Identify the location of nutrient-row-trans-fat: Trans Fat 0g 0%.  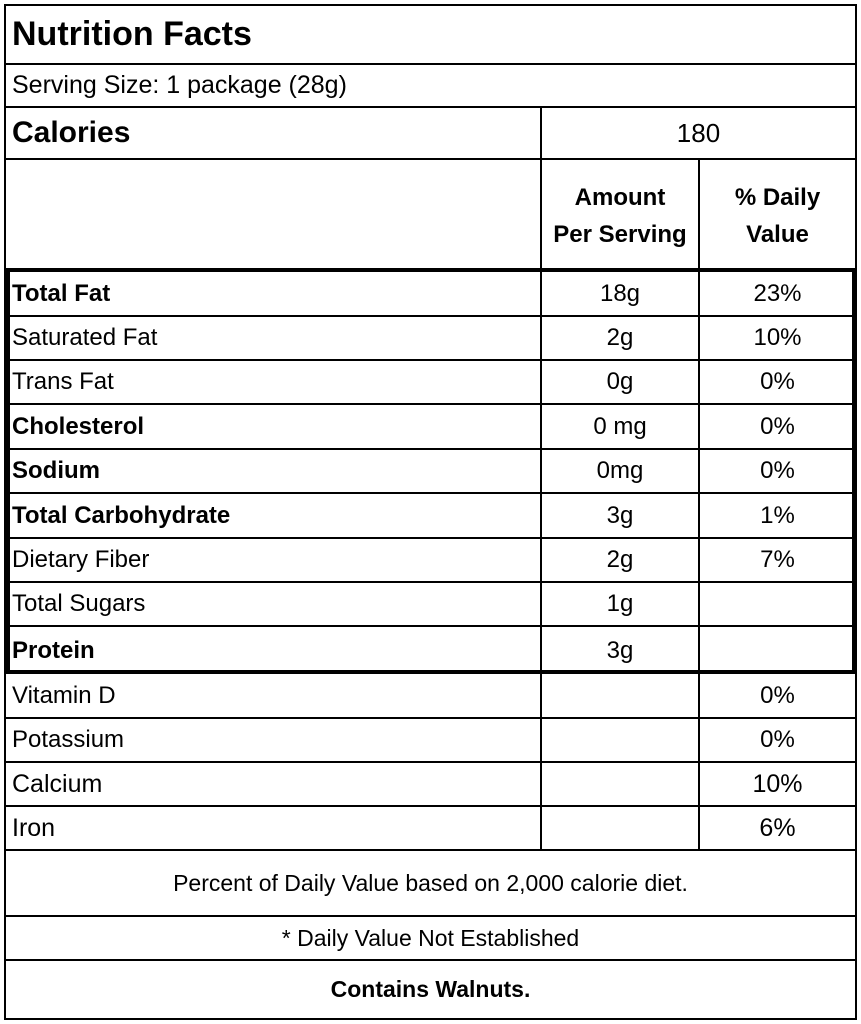
(430, 383).